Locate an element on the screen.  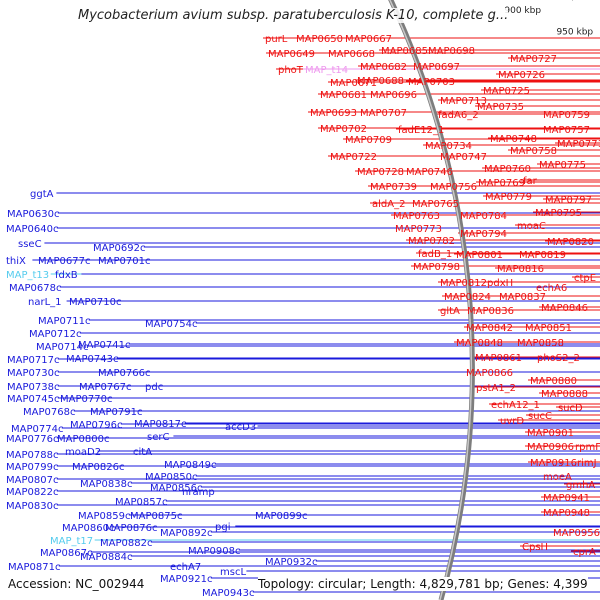
gene-label: MAP0745c is located at coordinates (33, 399).